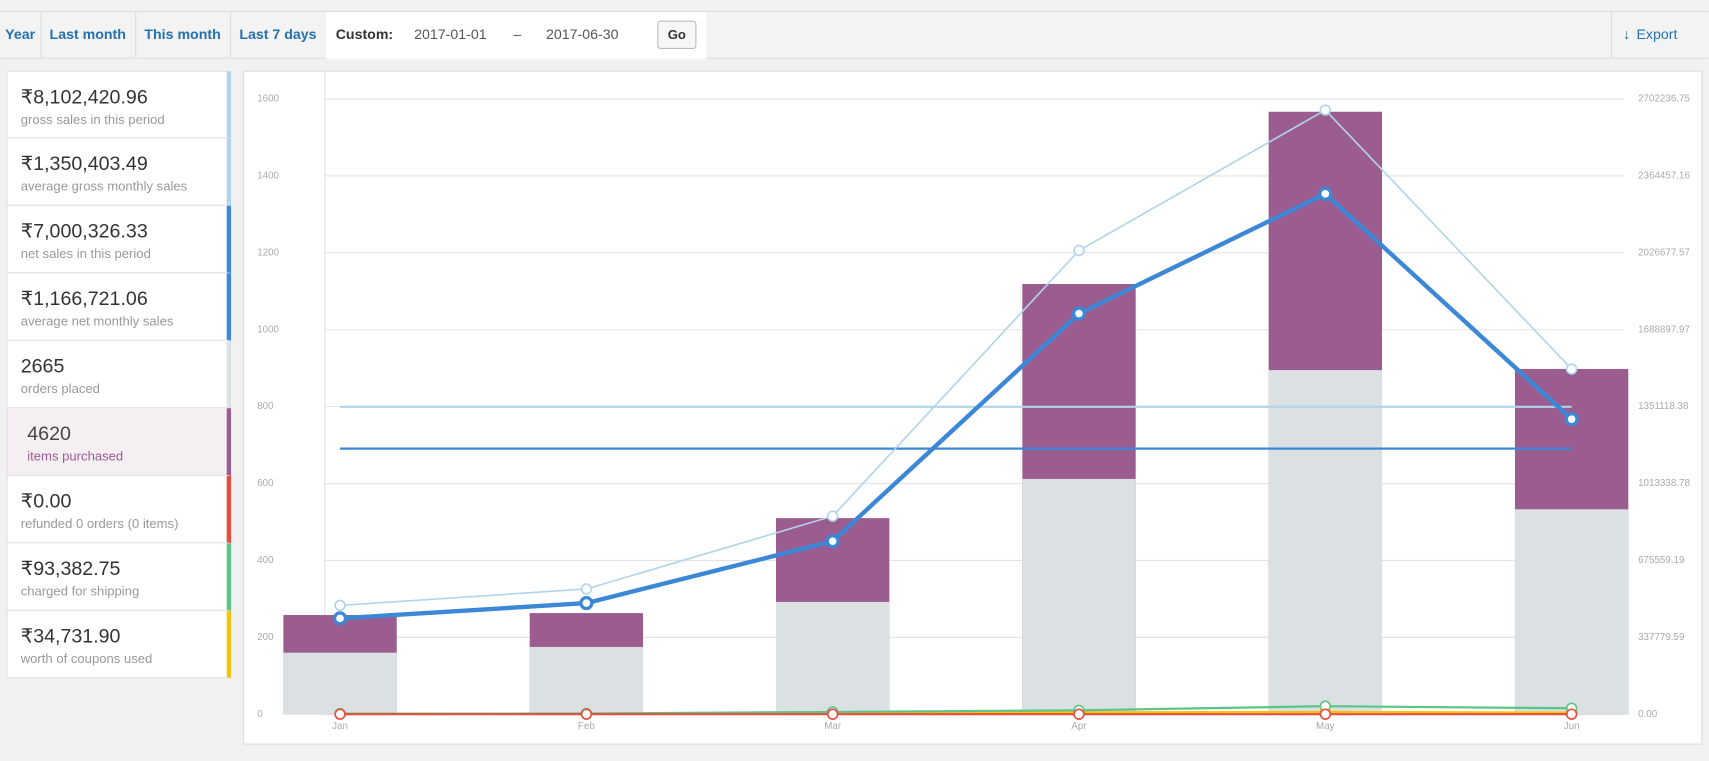  I want to click on tab: This month, so click(183, 34).